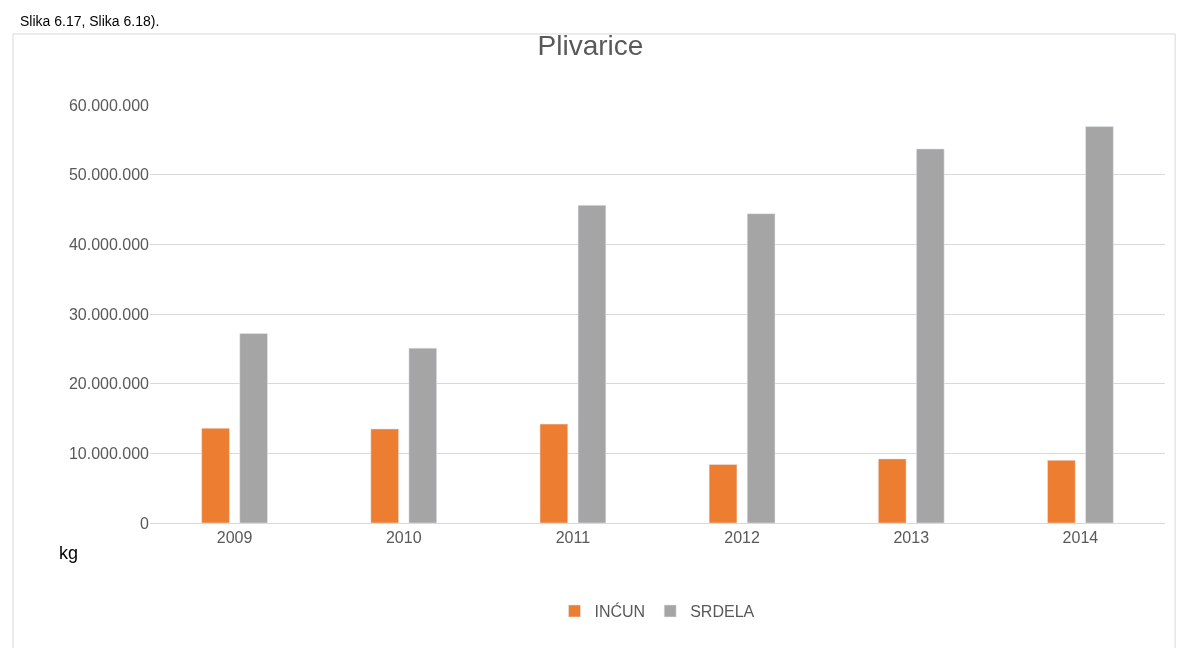 This screenshot has height=648, width=1181. I want to click on text: Slika 6.17, Slika 6.18)., so click(90, 21).